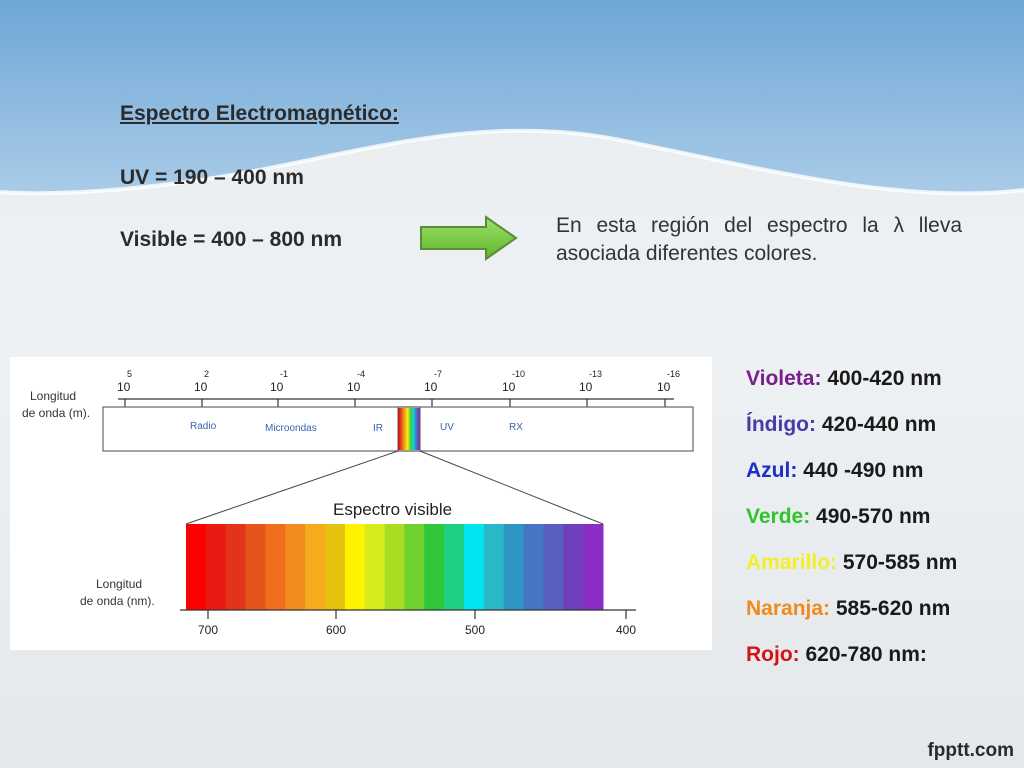 Image resolution: width=1024 pixels, height=768 pixels. I want to click on slide-title: Espectro Electromagnético:, so click(259, 113).